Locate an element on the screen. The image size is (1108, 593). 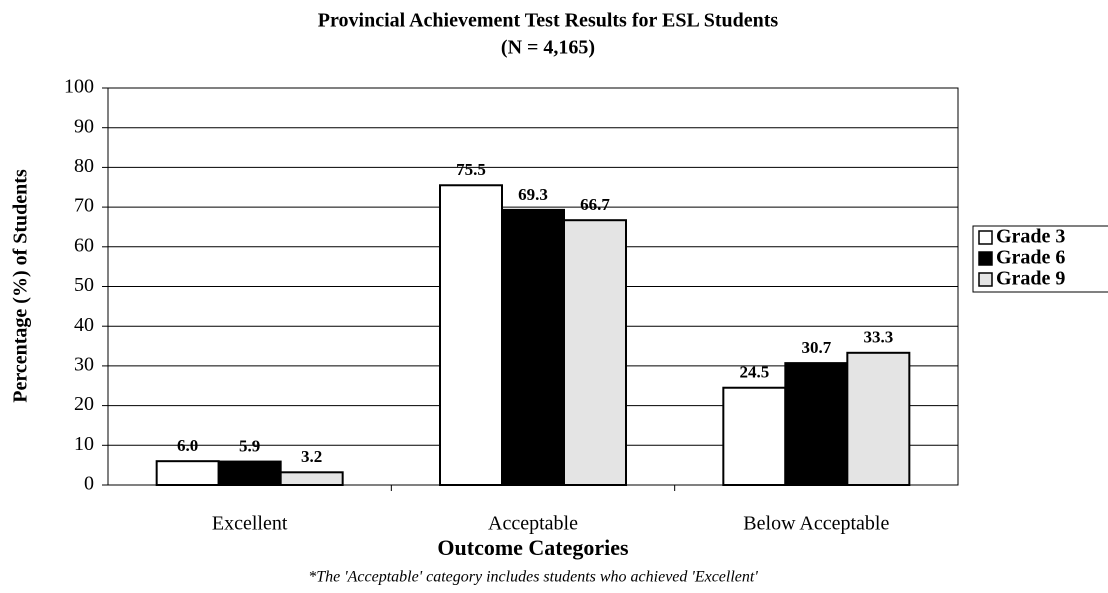
value-label: 5.9 is located at coordinates (249, 445).